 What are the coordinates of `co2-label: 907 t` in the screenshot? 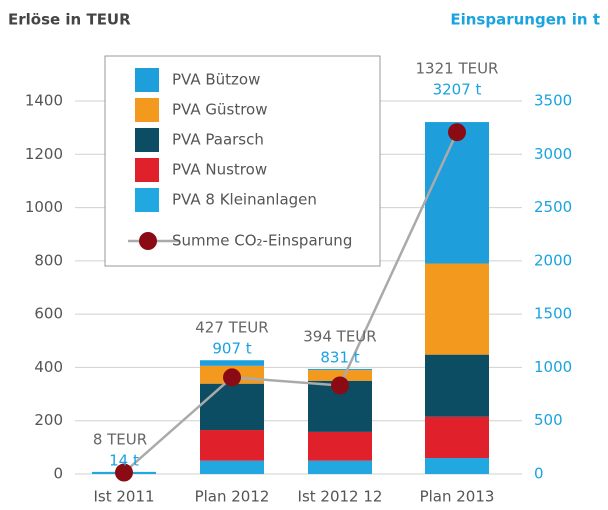 It's located at (231, 349).